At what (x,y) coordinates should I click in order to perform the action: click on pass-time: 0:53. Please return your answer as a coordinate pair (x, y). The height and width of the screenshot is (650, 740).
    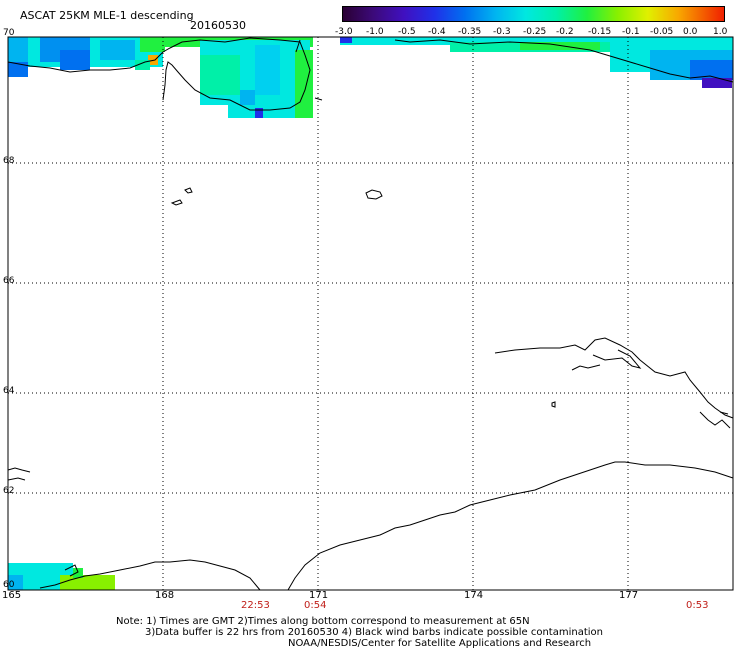
    Looking at the image, I should click on (697, 605).